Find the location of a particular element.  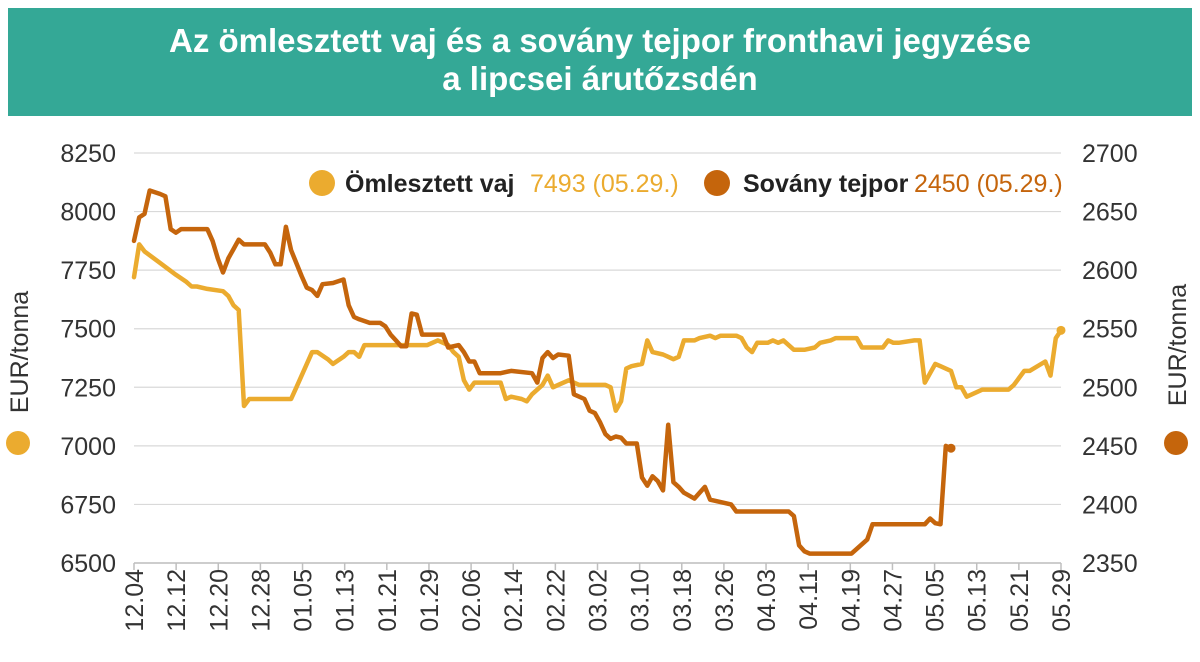

legend-value-butter: 7493 (05.29.) is located at coordinates (604, 184).